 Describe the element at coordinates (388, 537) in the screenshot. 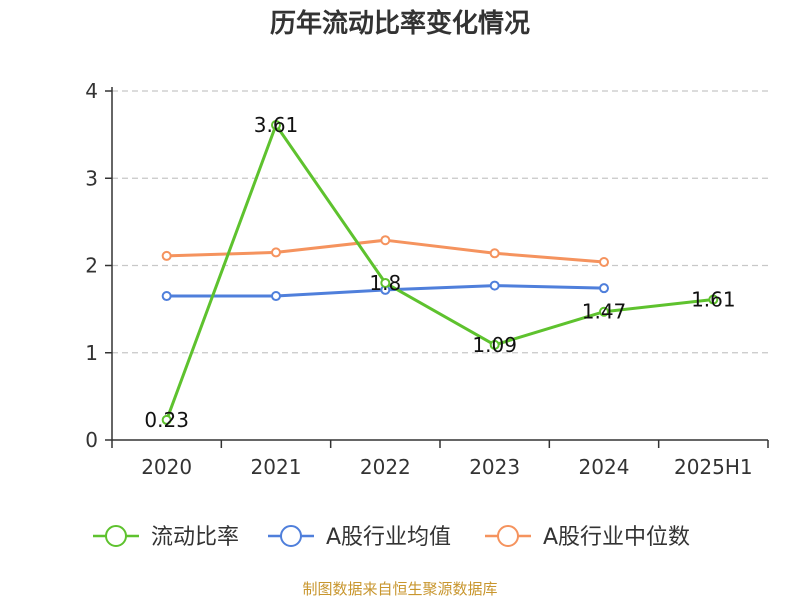

I see `legend-label: A股行业均值` at that location.